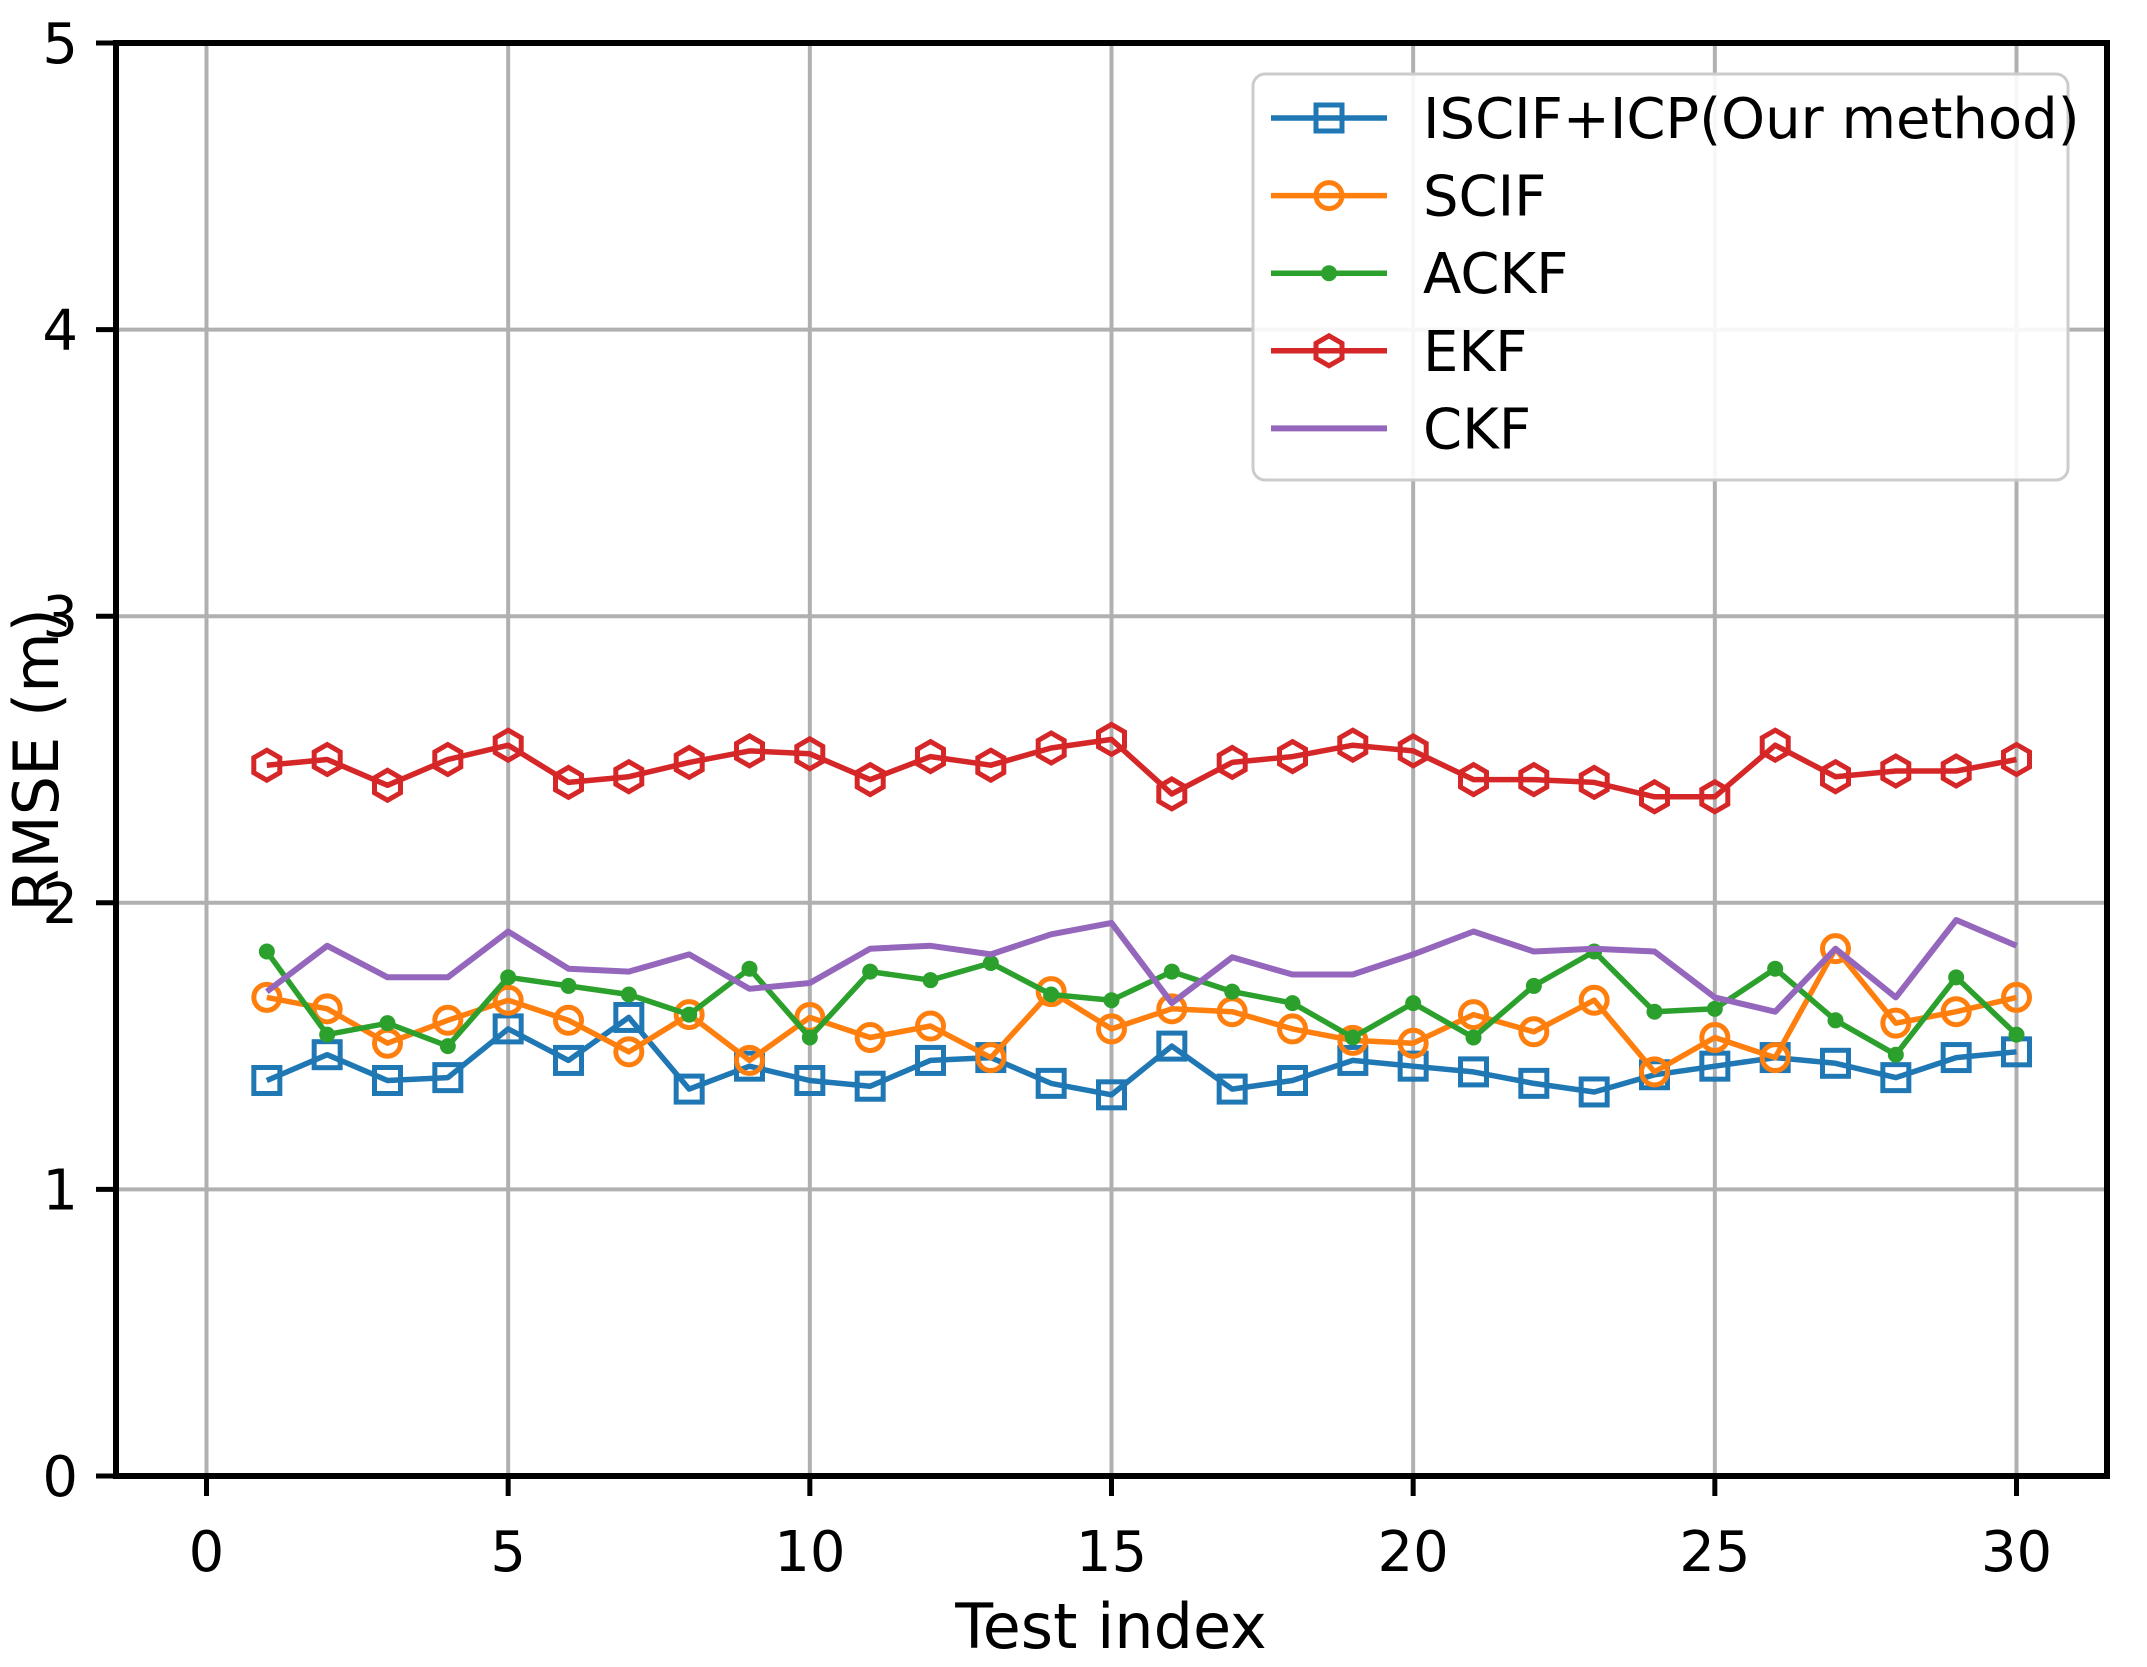 This screenshot has width=2147, height=1667. What do you see at coordinates (1408, 197) in the screenshot?
I see `legend-entry: SCIF` at bounding box center [1408, 197].